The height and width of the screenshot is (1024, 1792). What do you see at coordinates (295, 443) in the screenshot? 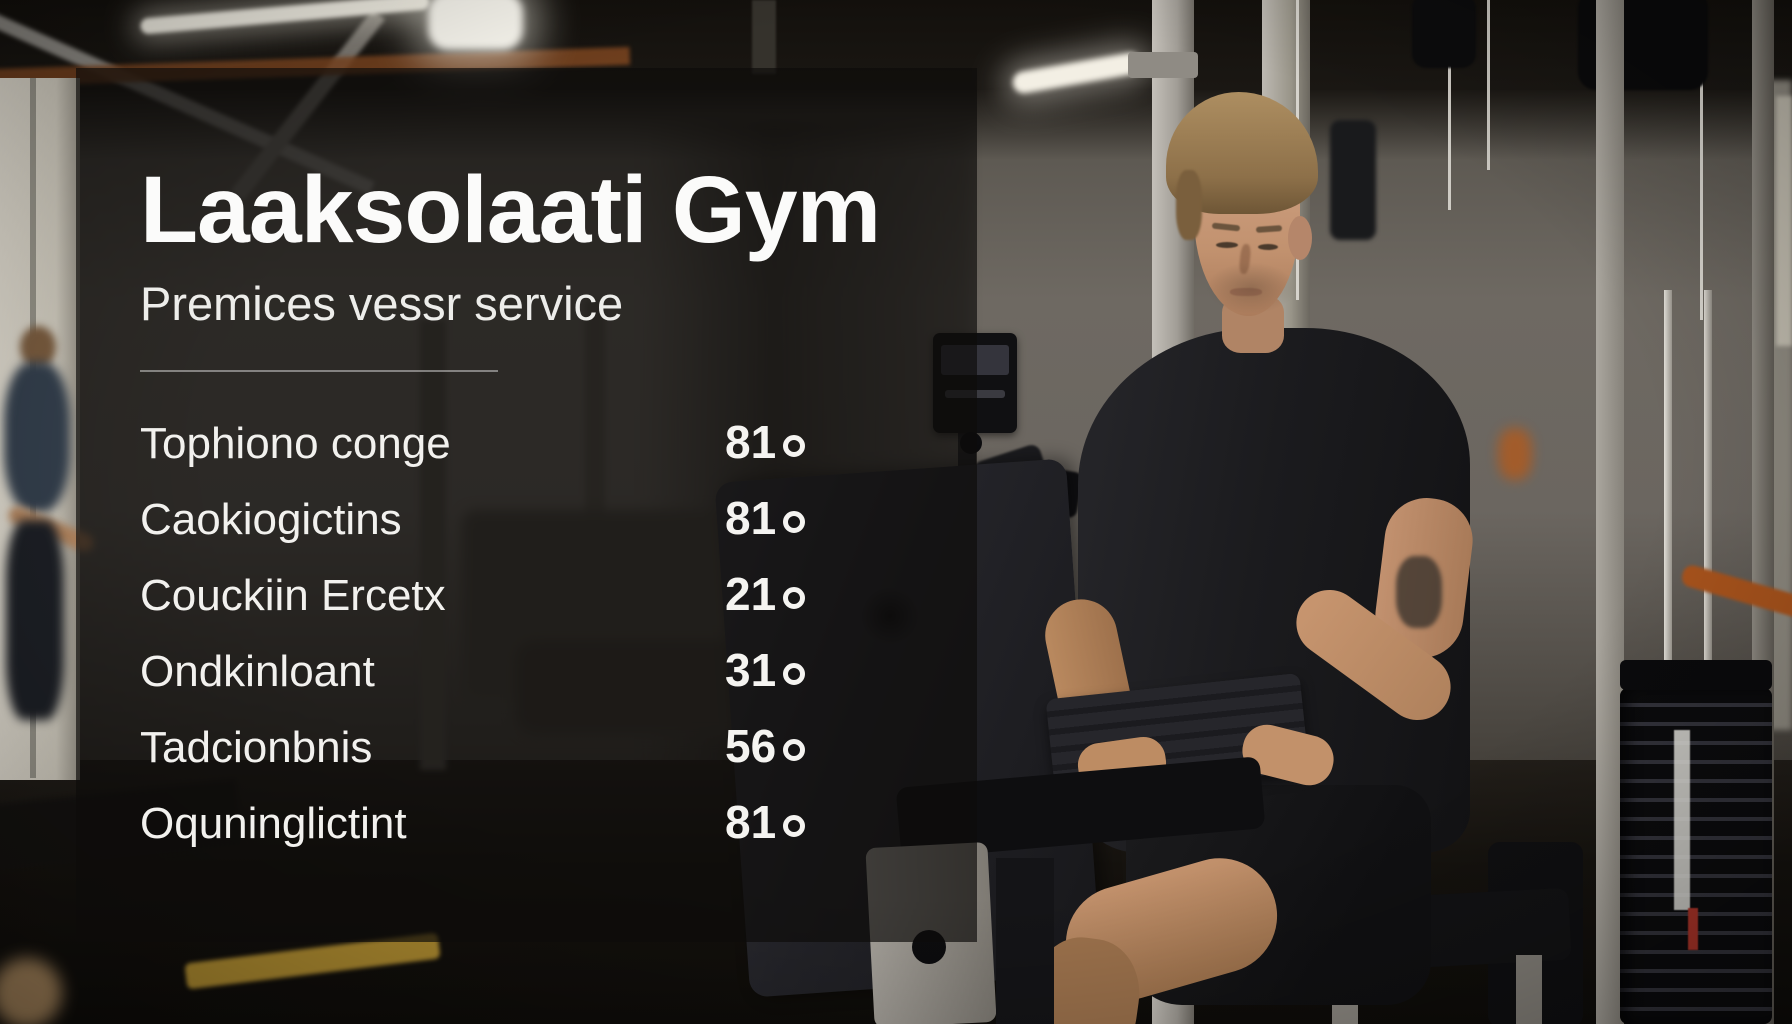
I see `menu-item-label: Tophiono conge` at bounding box center [295, 443].